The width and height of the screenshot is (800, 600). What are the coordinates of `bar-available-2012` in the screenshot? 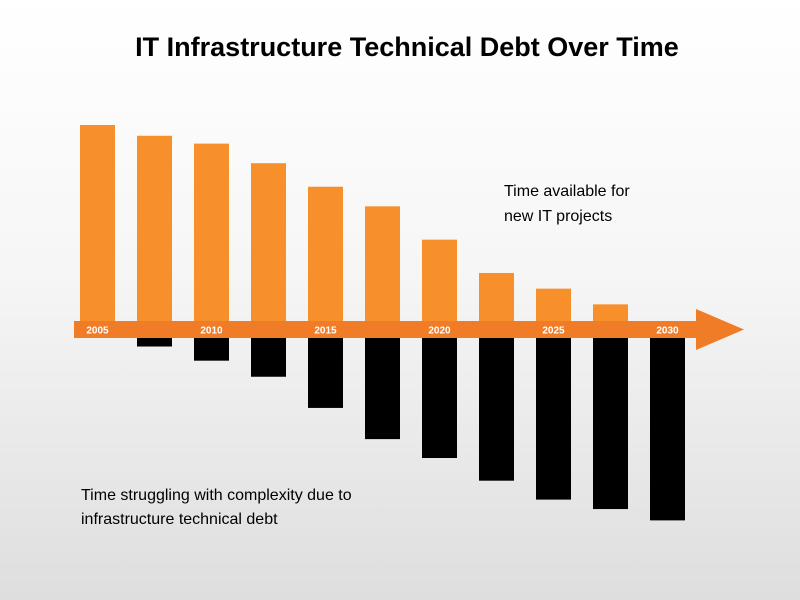 It's located at (496, 296).